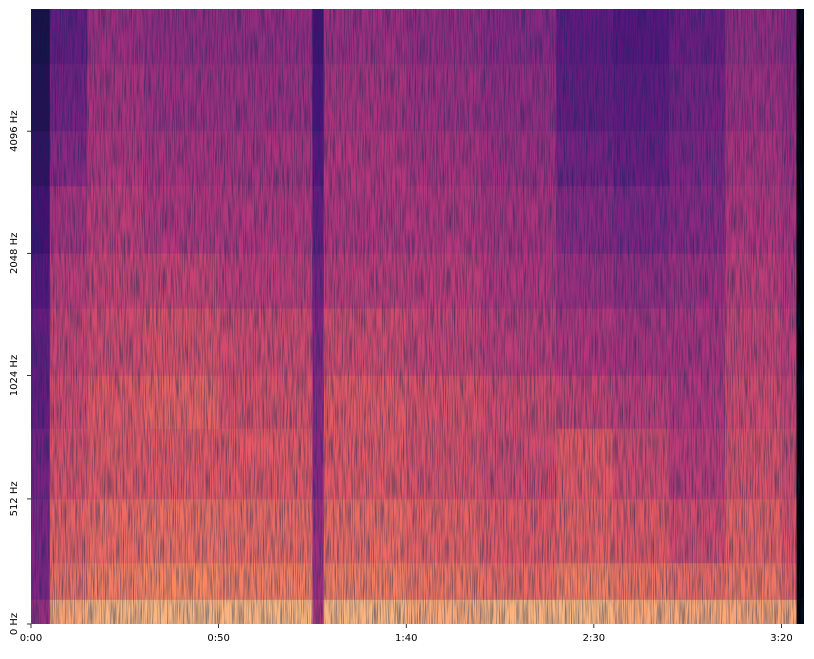 This screenshot has height=659, width=814. What do you see at coordinates (31, 638) in the screenshot?
I see `x-tick-label: 0:00` at bounding box center [31, 638].